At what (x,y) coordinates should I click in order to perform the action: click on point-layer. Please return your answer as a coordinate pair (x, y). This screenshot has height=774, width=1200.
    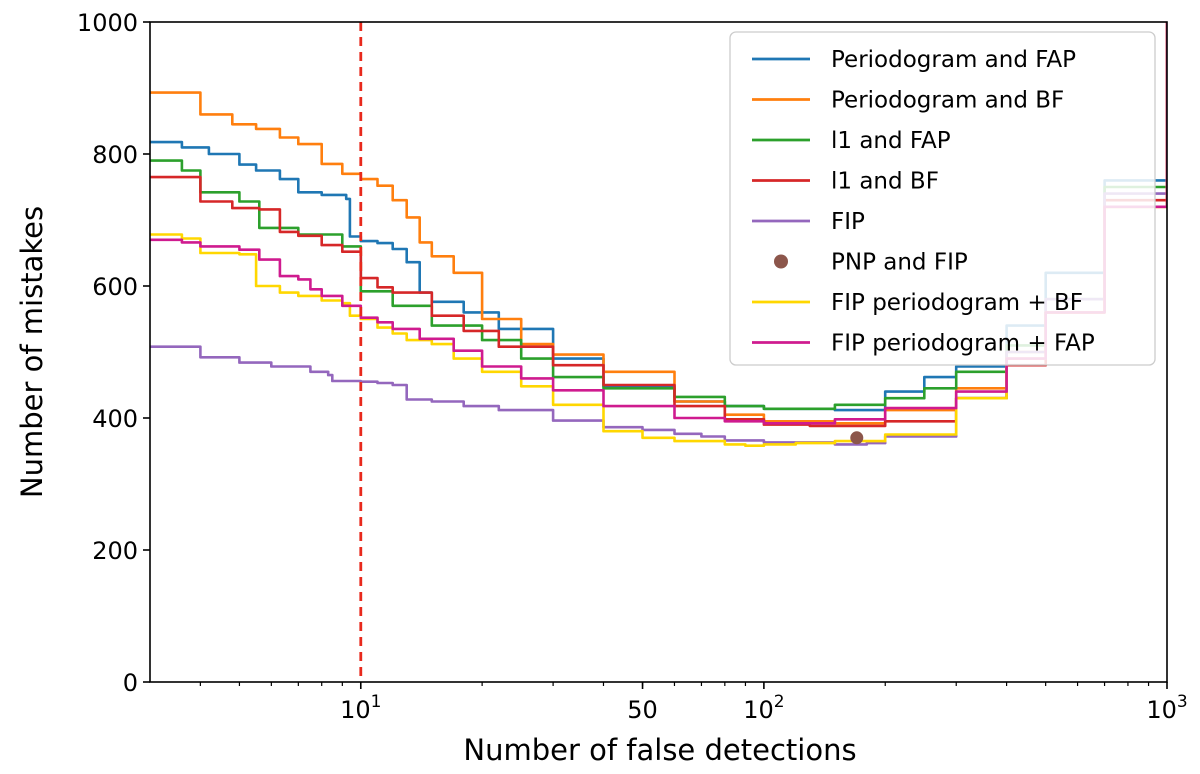
    Looking at the image, I should click on (857, 438).